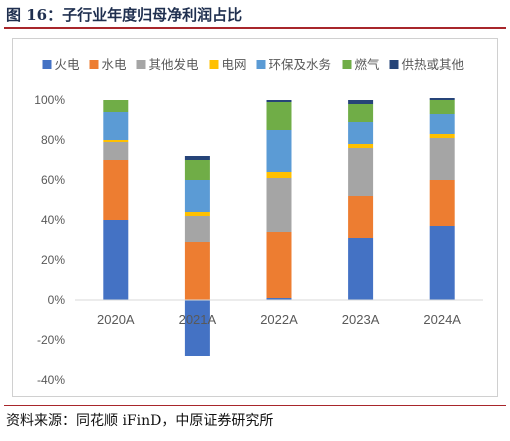 This screenshot has height=441, width=510. What do you see at coordinates (116, 190) in the screenshot?
I see `bar-segment-2020A-水电` at bounding box center [116, 190].